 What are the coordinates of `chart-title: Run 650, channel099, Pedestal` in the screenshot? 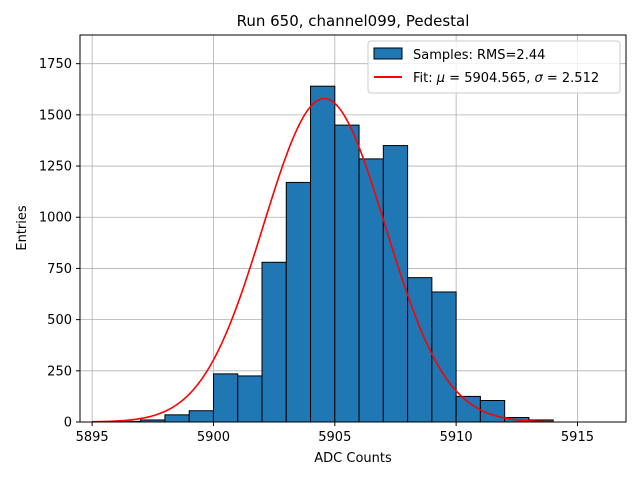 It's located at (353, 21).